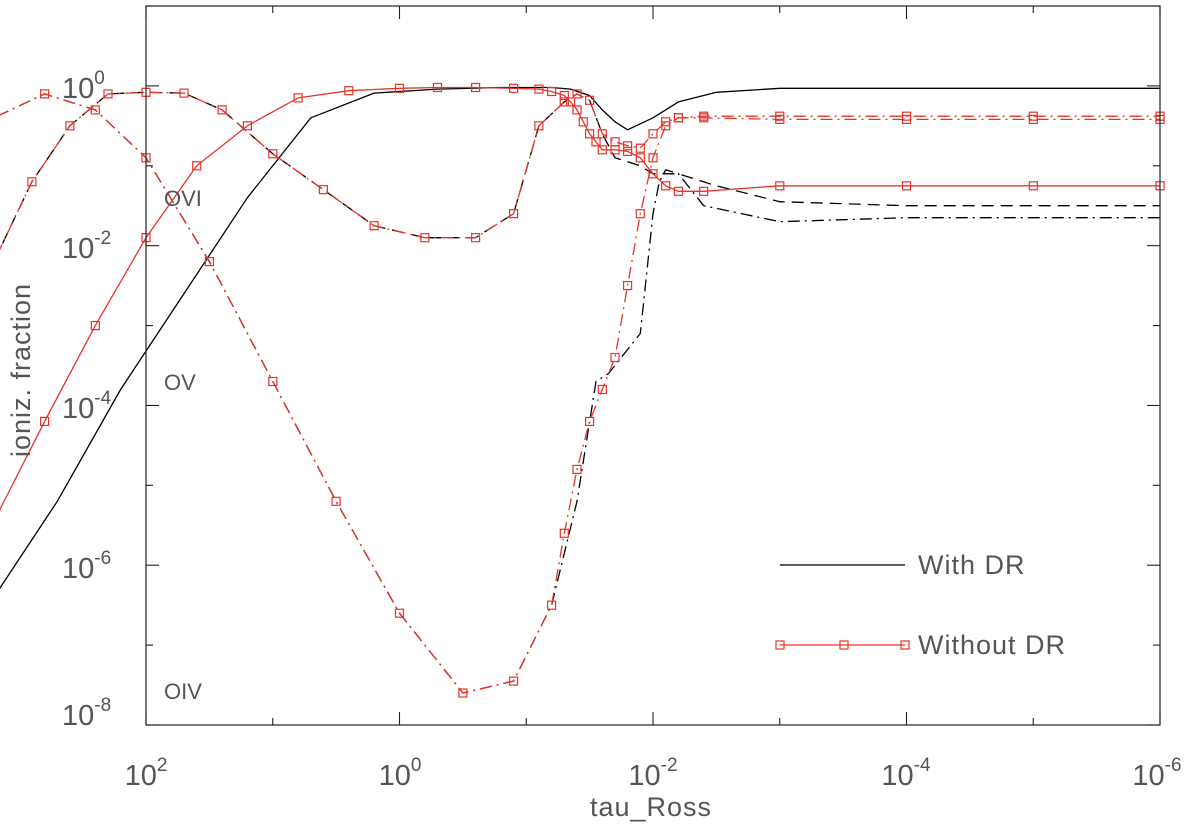 The width and height of the screenshot is (1200, 824). Describe the element at coordinates (906, 773) in the screenshot. I see `x-tick-label: 10⁻⁴` at that location.